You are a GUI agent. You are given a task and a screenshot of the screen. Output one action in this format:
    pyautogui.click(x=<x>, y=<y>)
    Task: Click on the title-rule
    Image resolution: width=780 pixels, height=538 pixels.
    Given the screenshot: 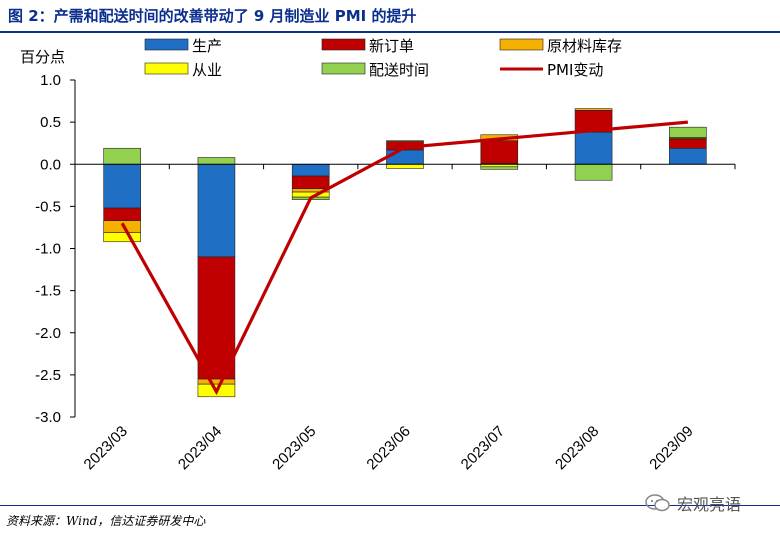 What is the action you would take?
    pyautogui.click(x=390, y=32)
    